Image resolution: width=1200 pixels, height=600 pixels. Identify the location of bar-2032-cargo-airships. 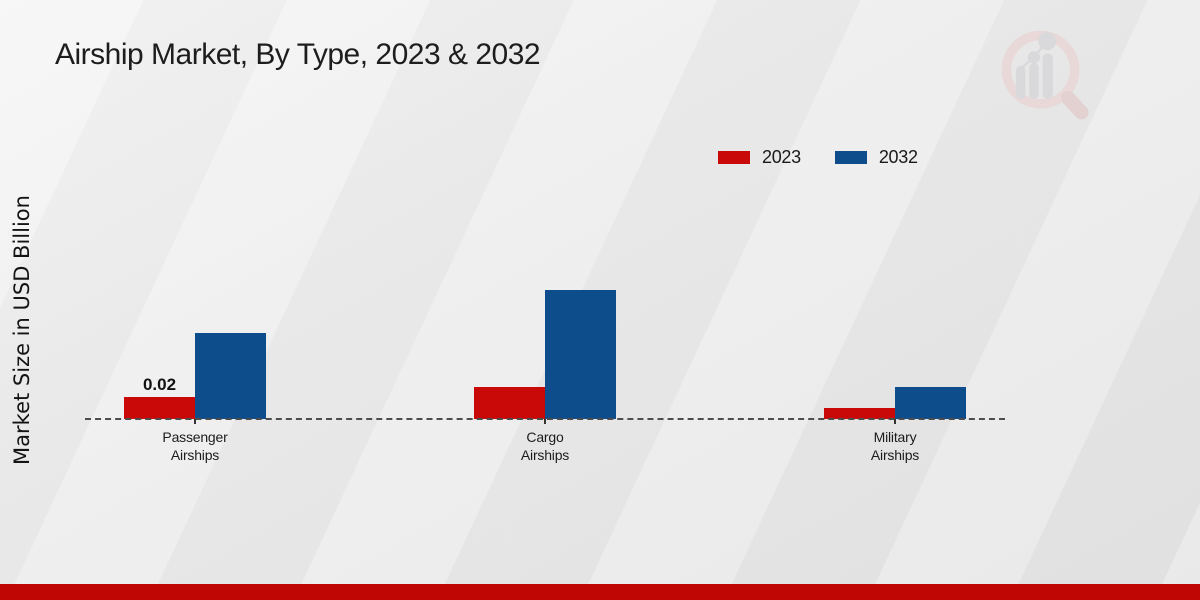
(580, 354).